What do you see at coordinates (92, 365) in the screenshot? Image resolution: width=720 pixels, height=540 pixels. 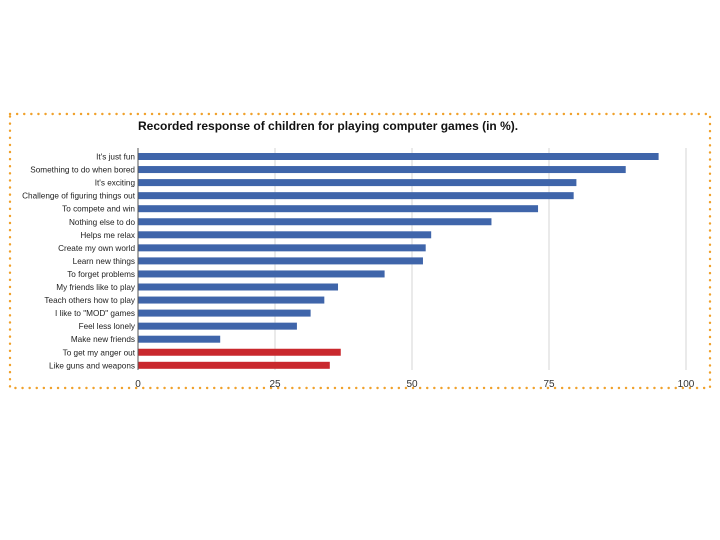 I see `category-label: Like guns and weapons` at bounding box center [92, 365].